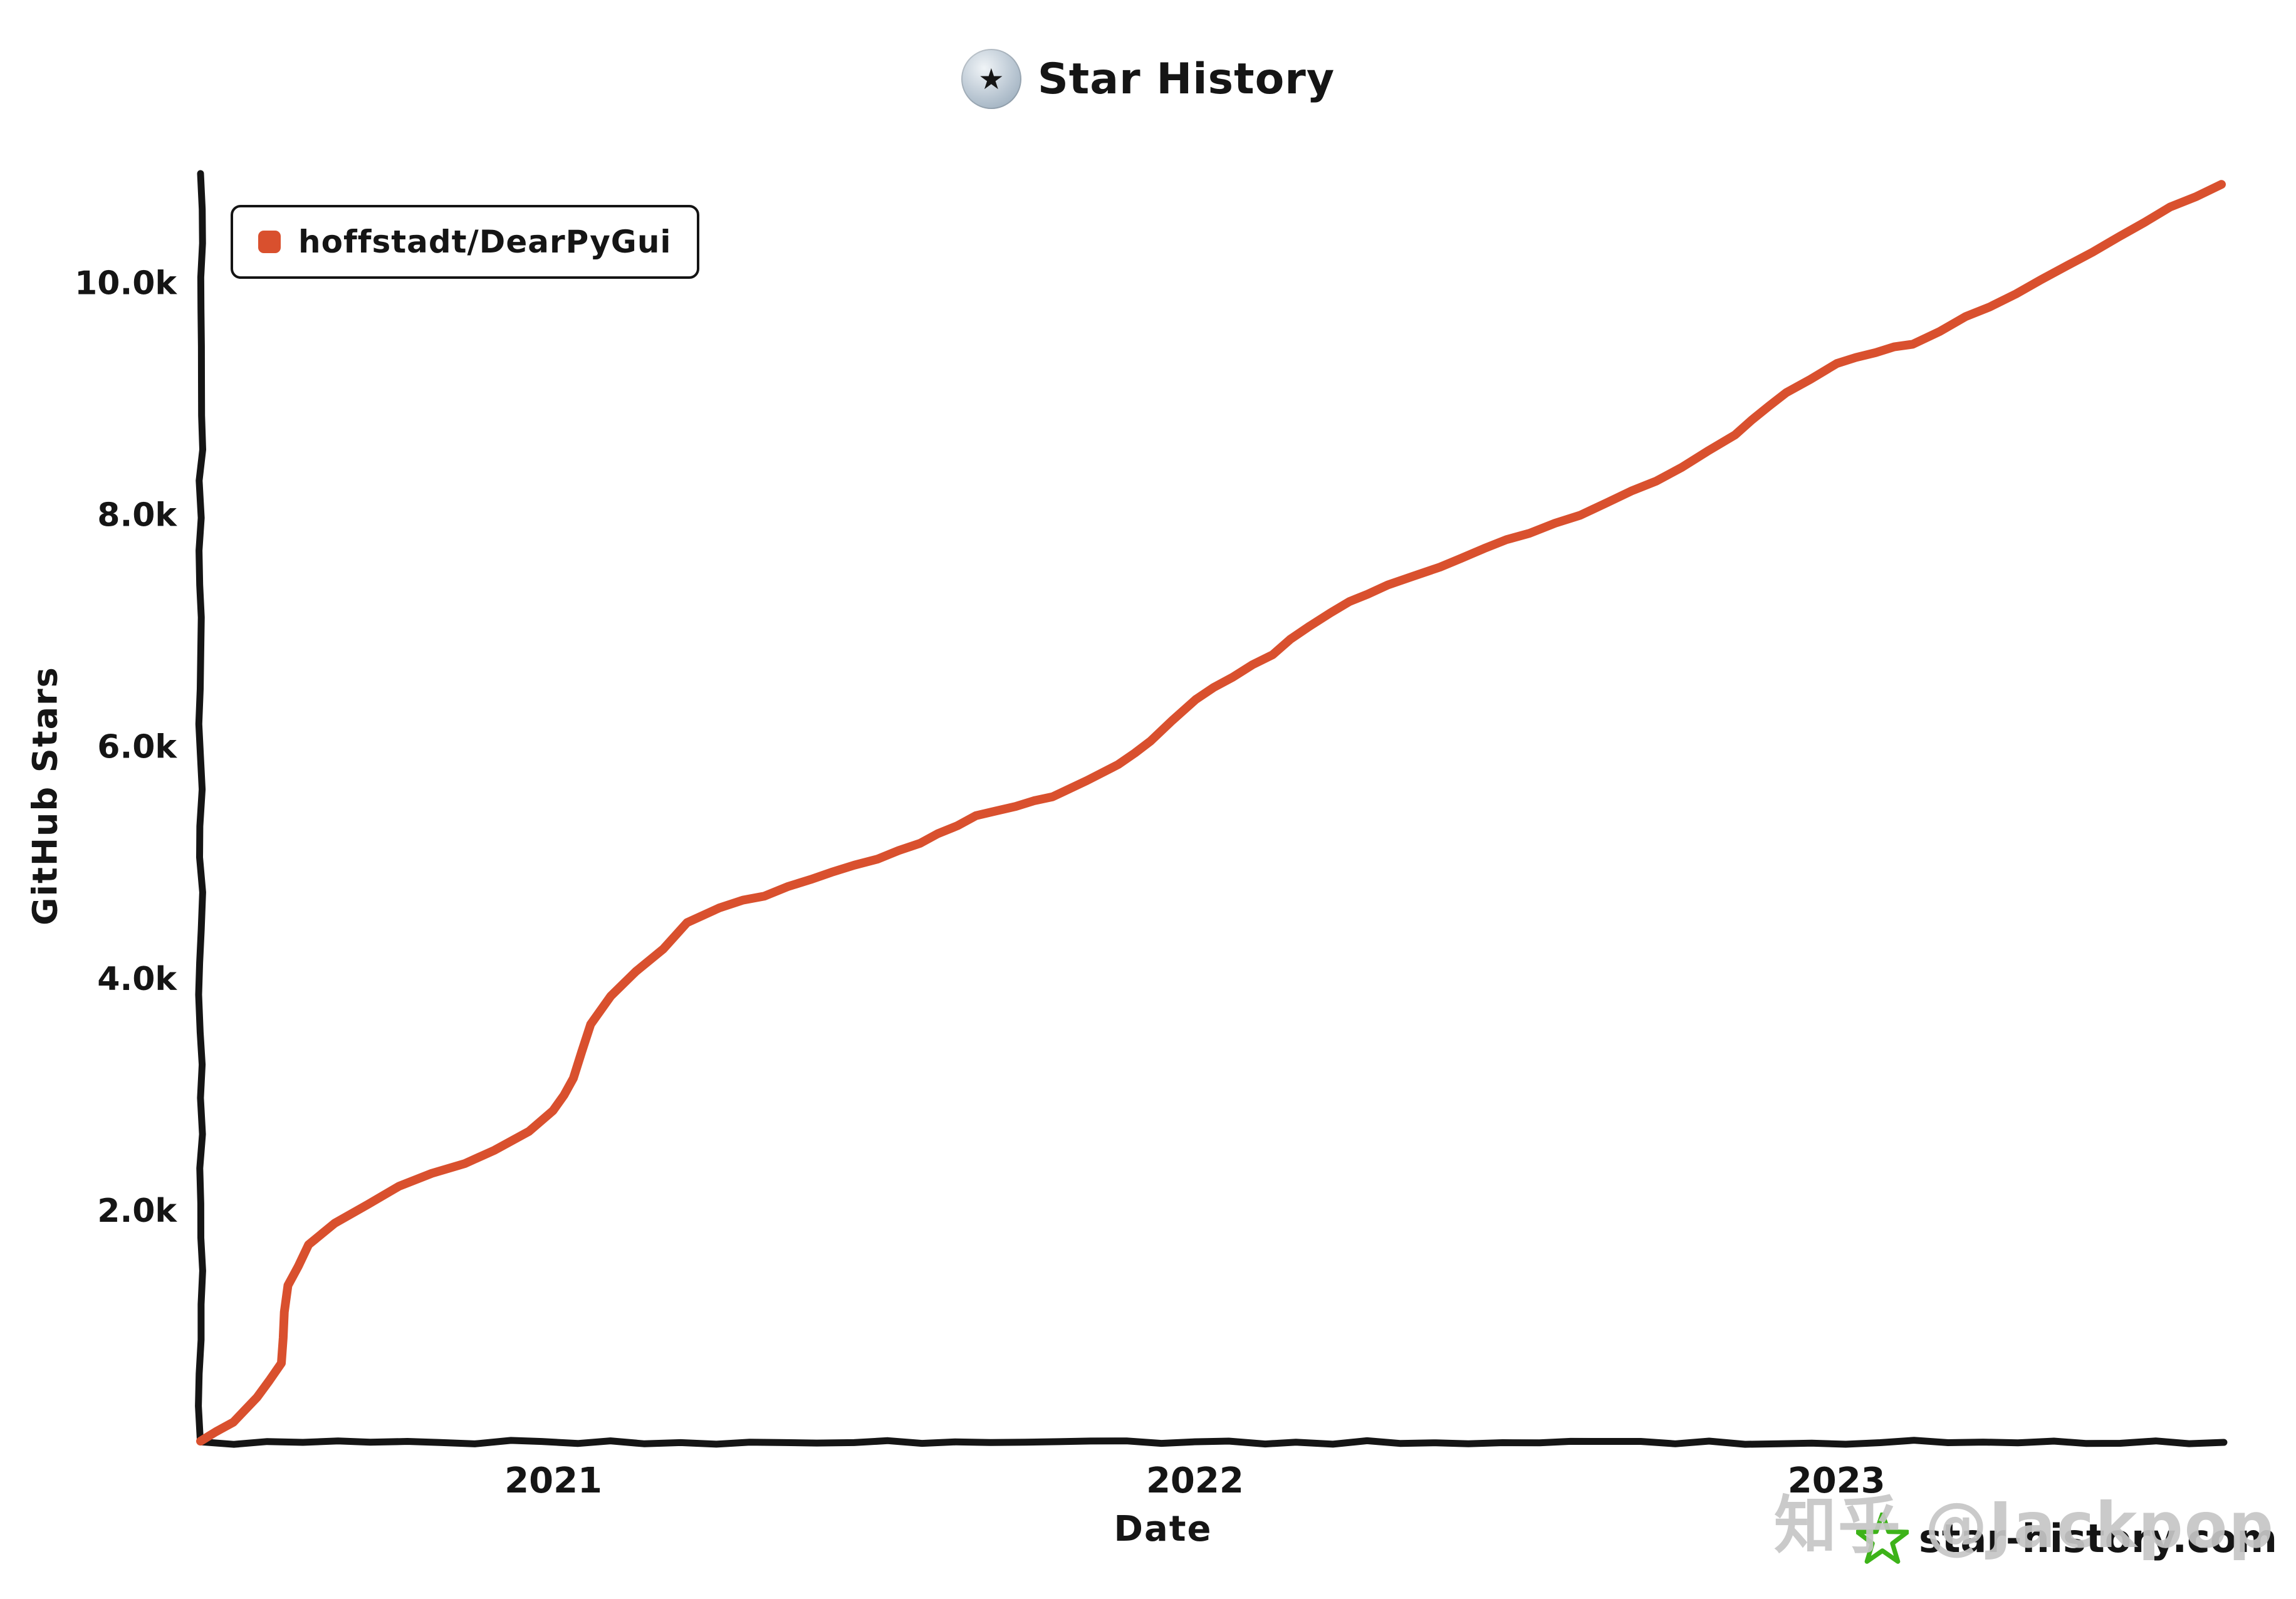 The width and height of the screenshot is (2296, 1599). Describe the element at coordinates (269, 242) in the screenshot. I see `legend-swatch` at that location.